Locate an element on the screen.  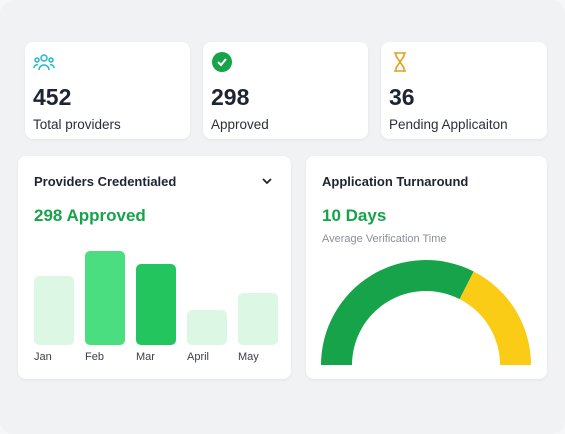
stat-value: 452 is located at coordinates (52, 97).